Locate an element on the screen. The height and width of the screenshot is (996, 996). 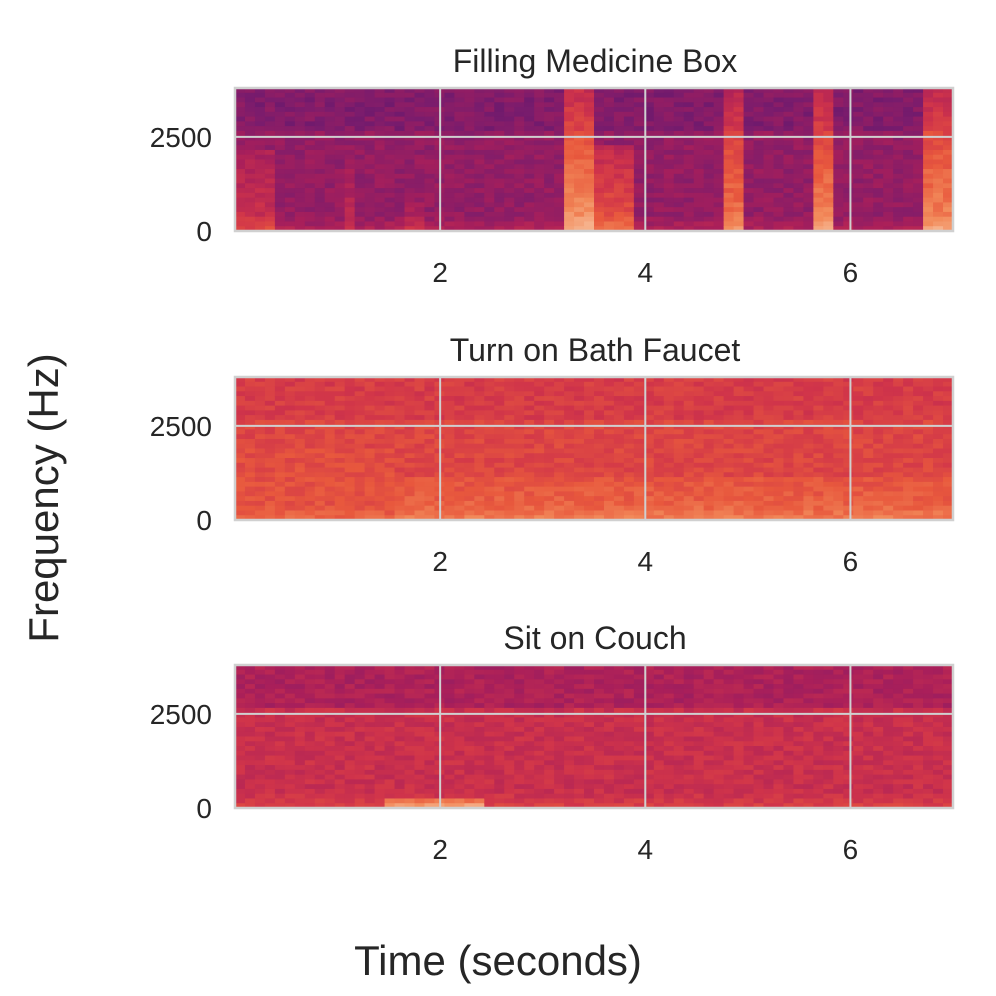
axes-frame is located at coordinates (594, 159).